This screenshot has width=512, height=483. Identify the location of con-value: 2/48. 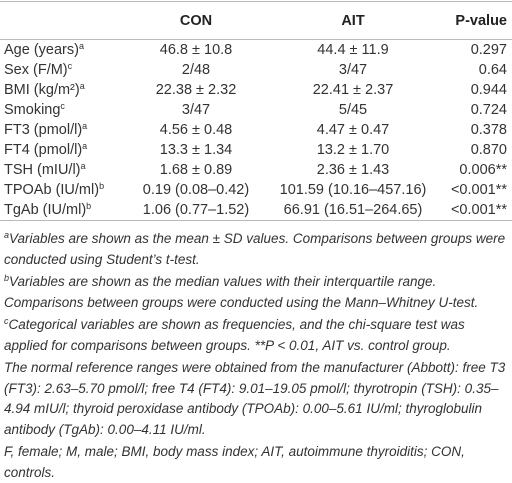
(196, 70).